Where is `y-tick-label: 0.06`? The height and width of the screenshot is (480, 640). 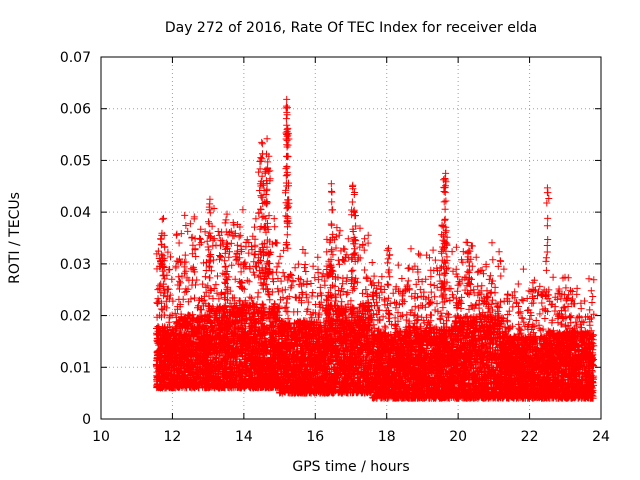
y-tick-label: 0.06 is located at coordinates (75, 110).